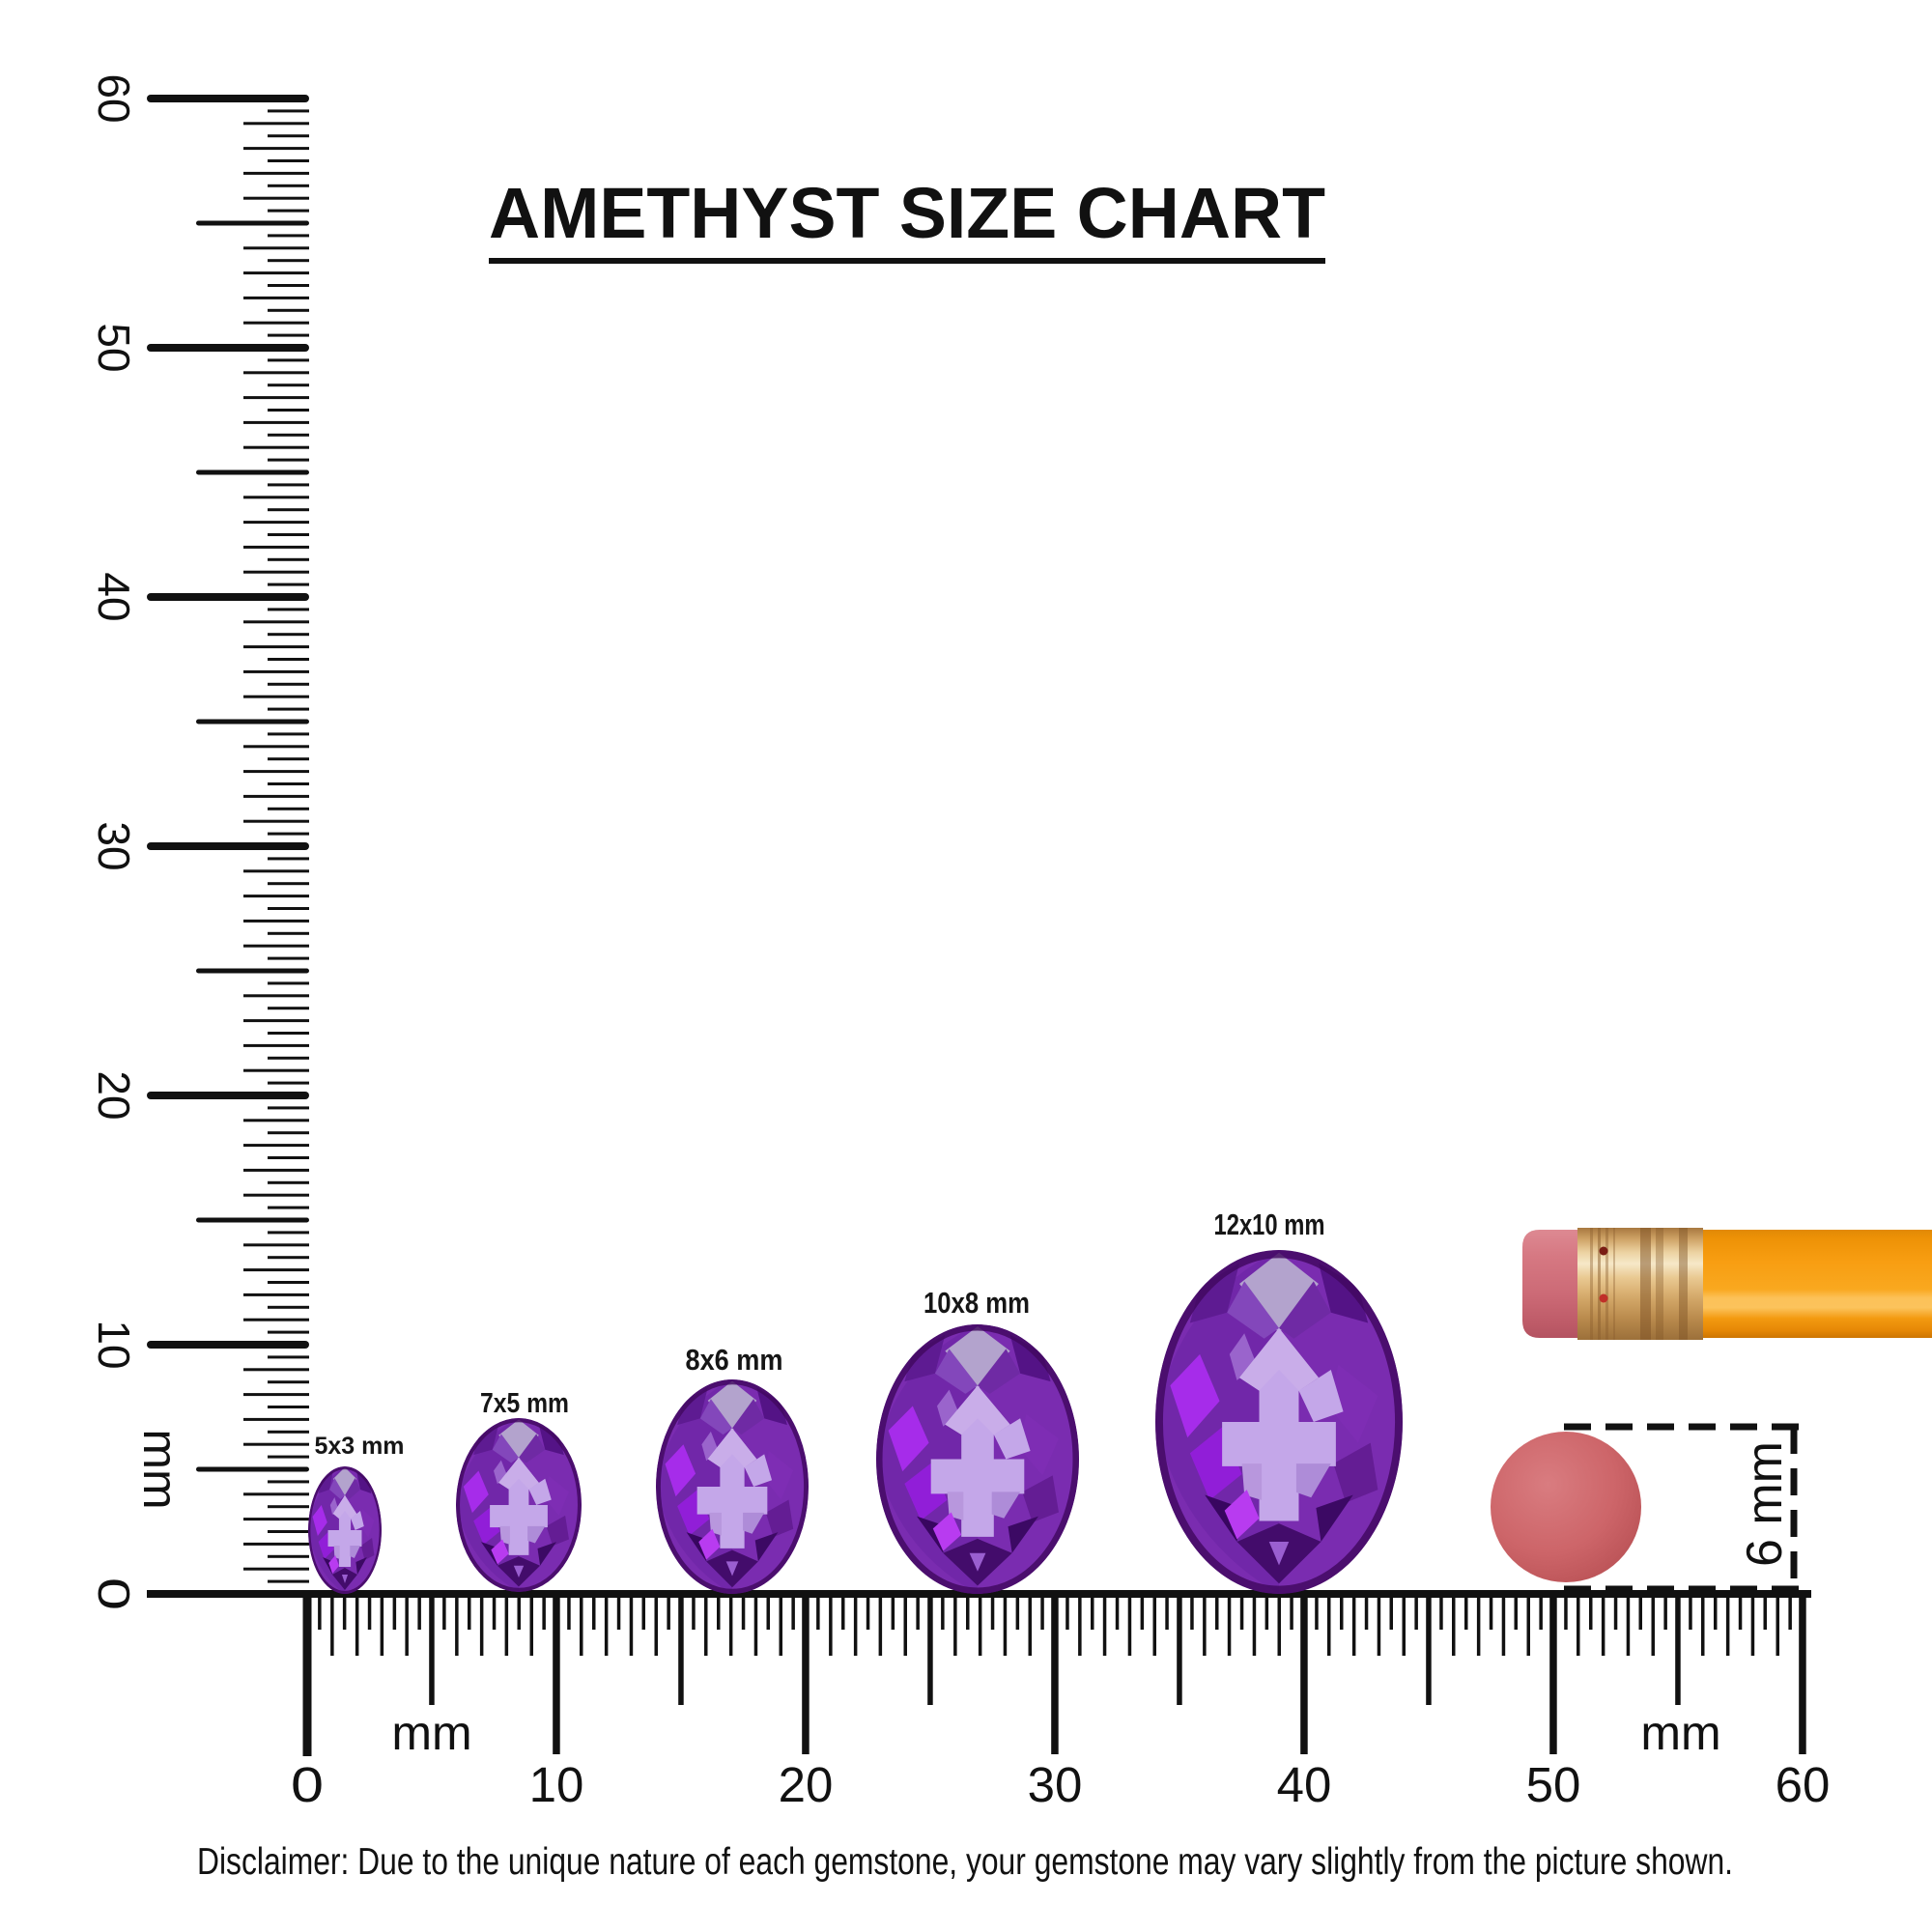 The image size is (1932, 1932). I want to click on svg-text: 8x6 mm, so click(734, 1360).